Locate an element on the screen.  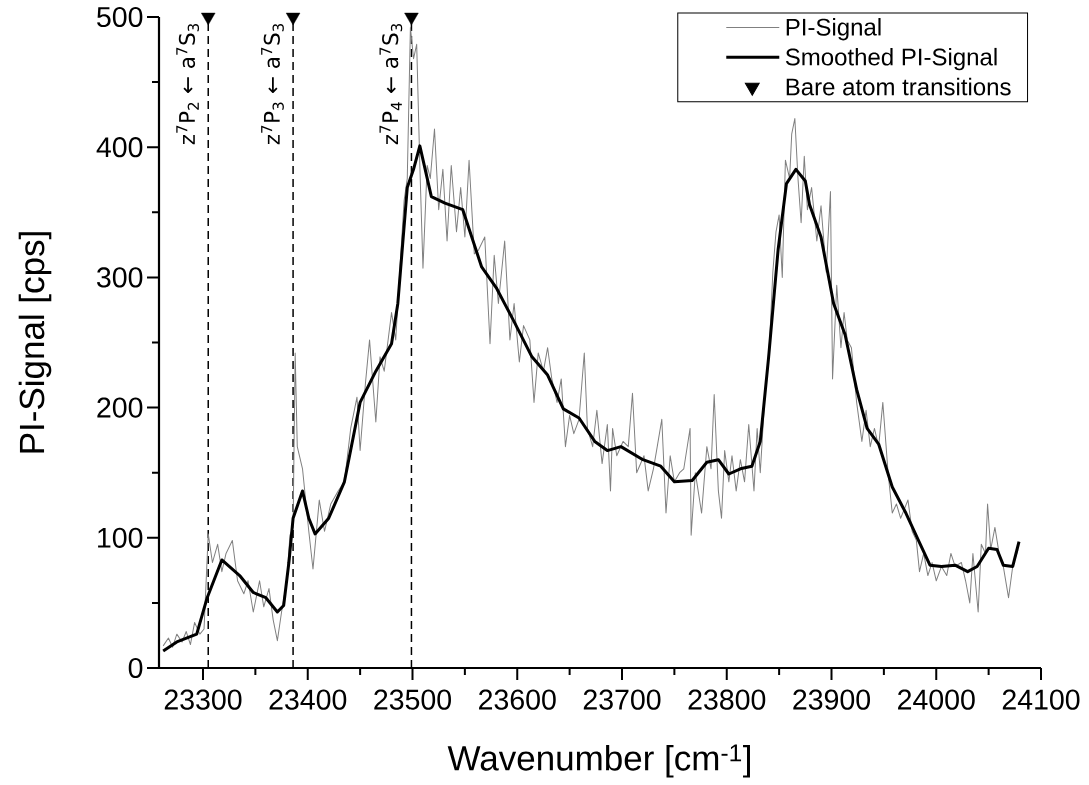
x-tick-label: 24100 is located at coordinates (1041, 699).